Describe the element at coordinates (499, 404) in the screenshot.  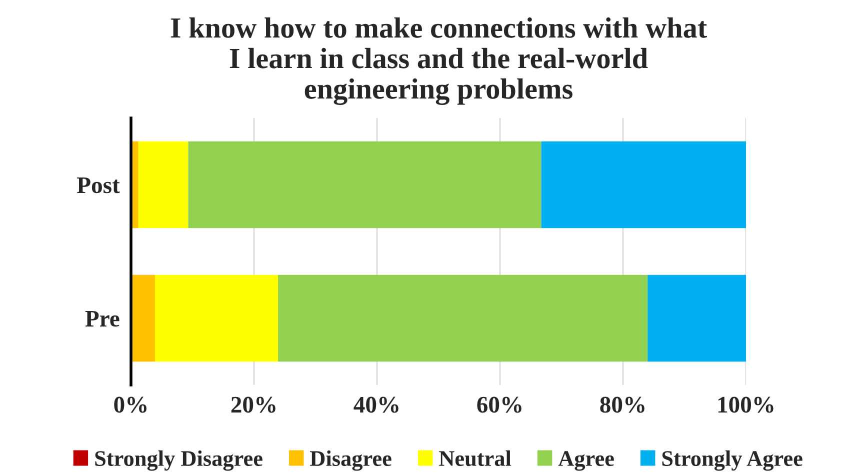
I see `x-tick-label: 60%` at that location.